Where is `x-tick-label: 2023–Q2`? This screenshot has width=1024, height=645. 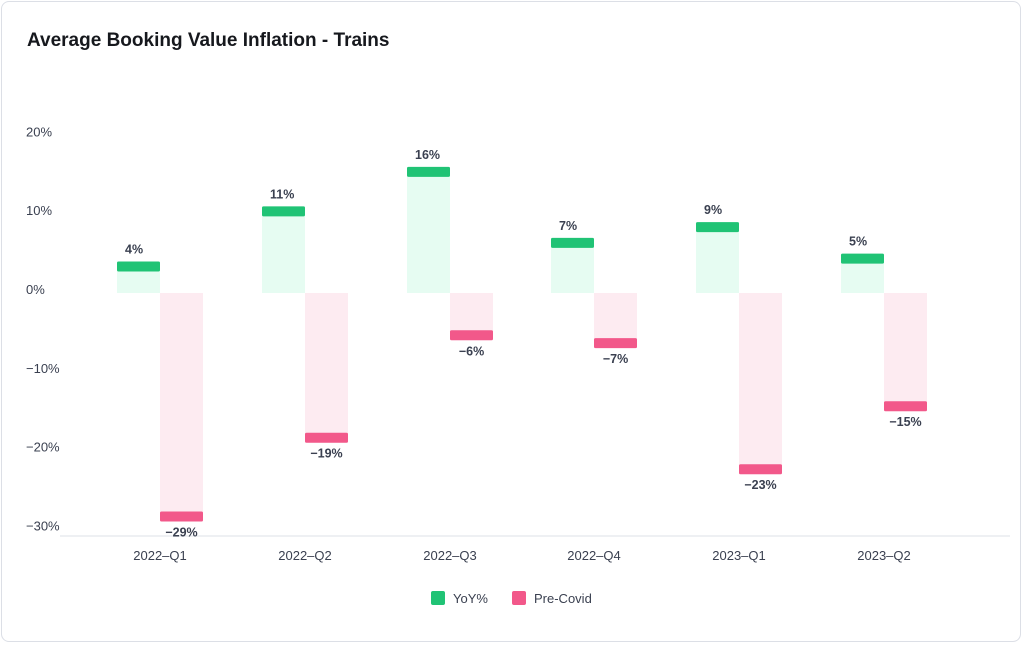
x-tick-label: 2023–Q2 is located at coordinates (884, 555).